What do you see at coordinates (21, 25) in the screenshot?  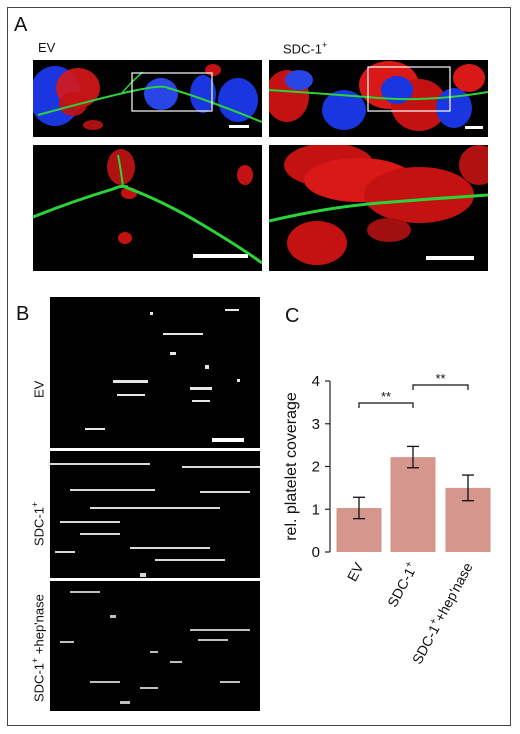 I see `panel-a-letter: A` at bounding box center [21, 25].